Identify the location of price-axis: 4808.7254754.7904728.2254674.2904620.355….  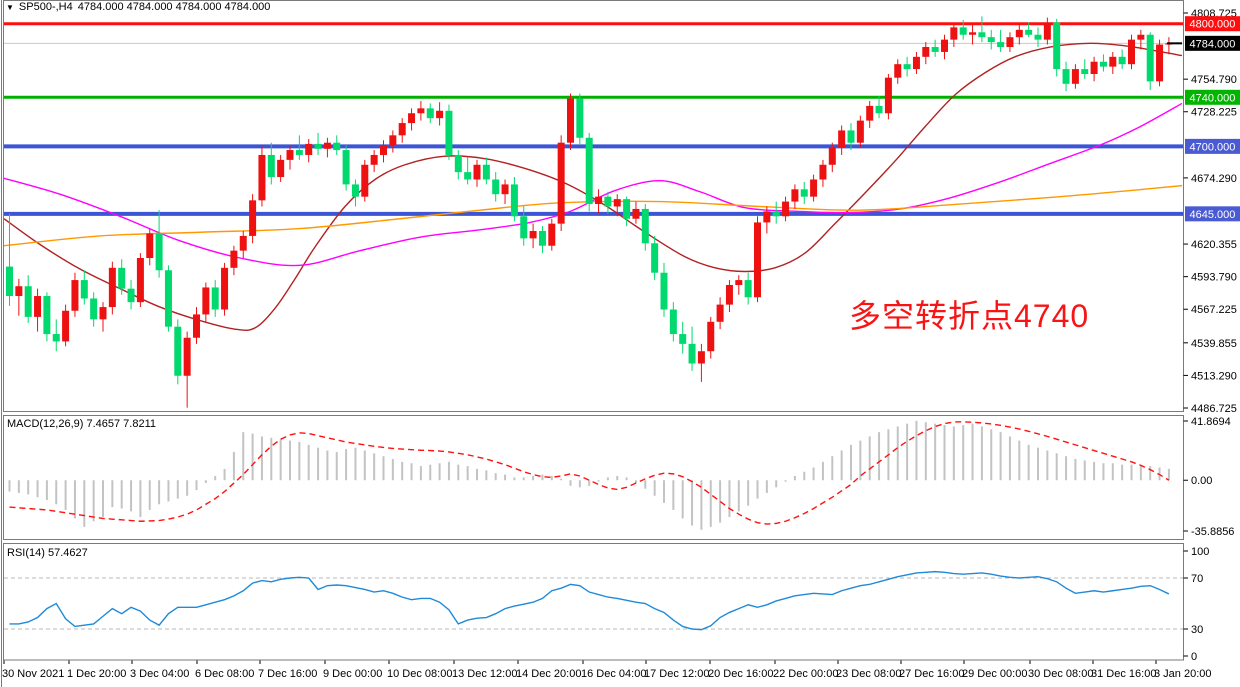
(1211, 335).